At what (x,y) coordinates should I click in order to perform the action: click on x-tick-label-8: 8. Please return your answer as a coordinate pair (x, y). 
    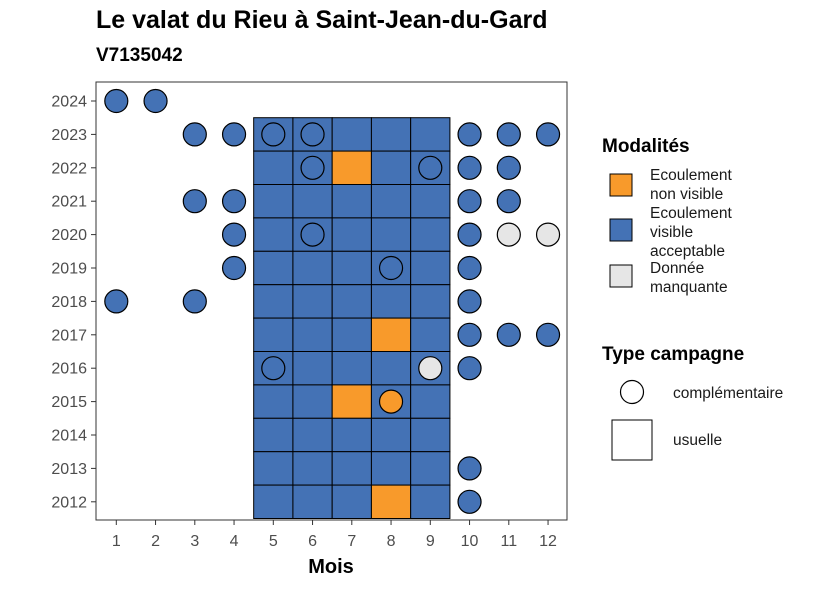
    Looking at the image, I should click on (391, 541).